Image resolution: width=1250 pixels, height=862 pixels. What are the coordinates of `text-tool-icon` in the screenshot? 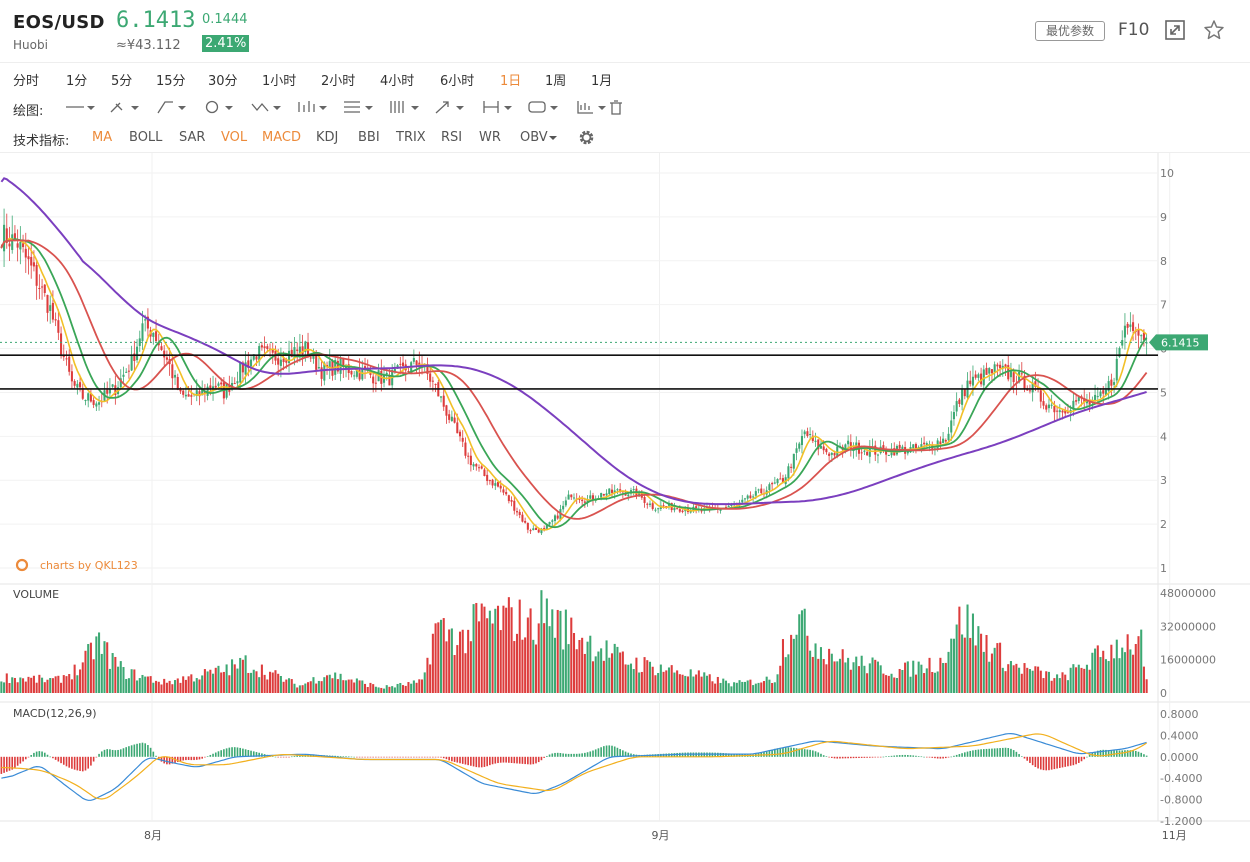 It's located at (545, 107).